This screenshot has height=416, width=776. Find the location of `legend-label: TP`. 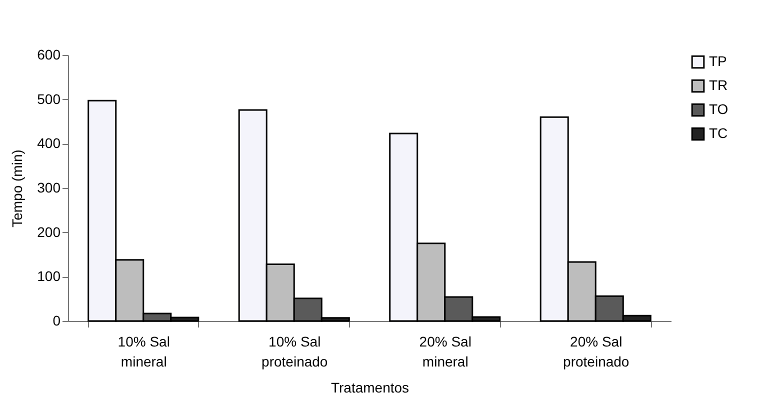

legend-label: TP is located at coordinates (718, 61).